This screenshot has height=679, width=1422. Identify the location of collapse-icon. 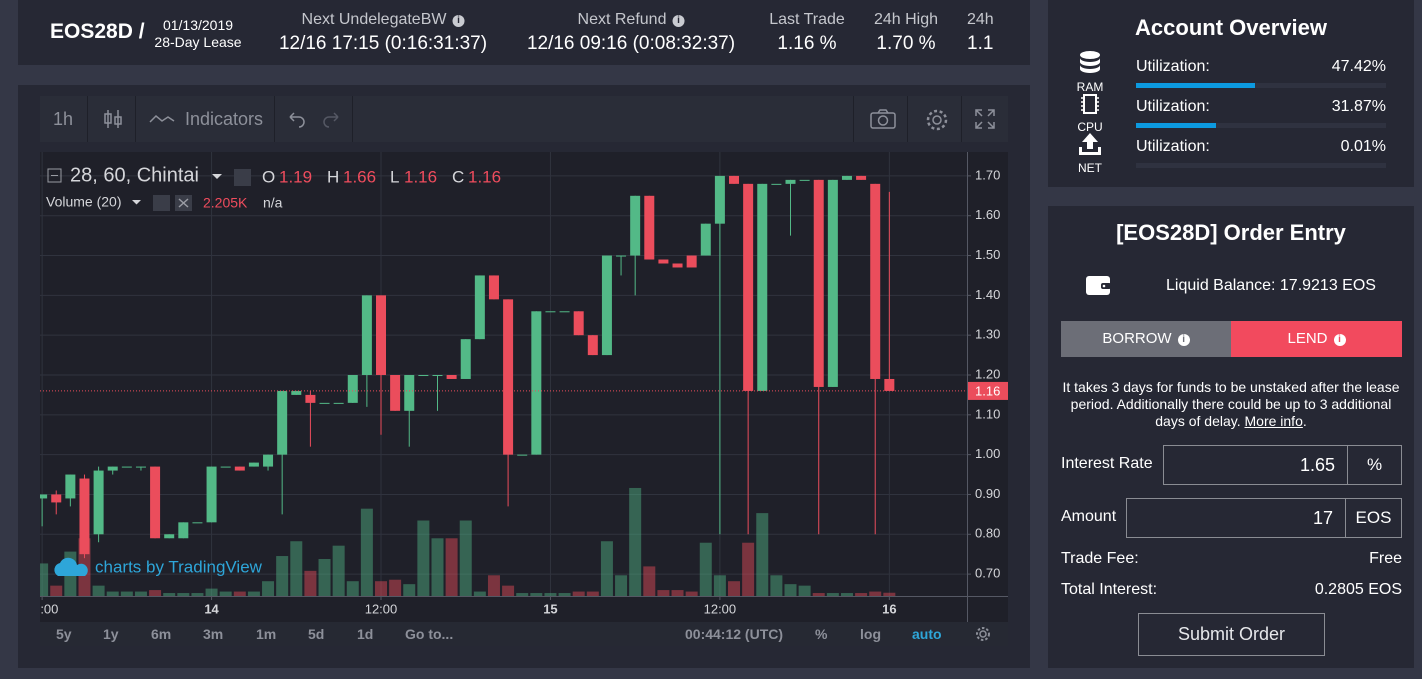
(54, 175).